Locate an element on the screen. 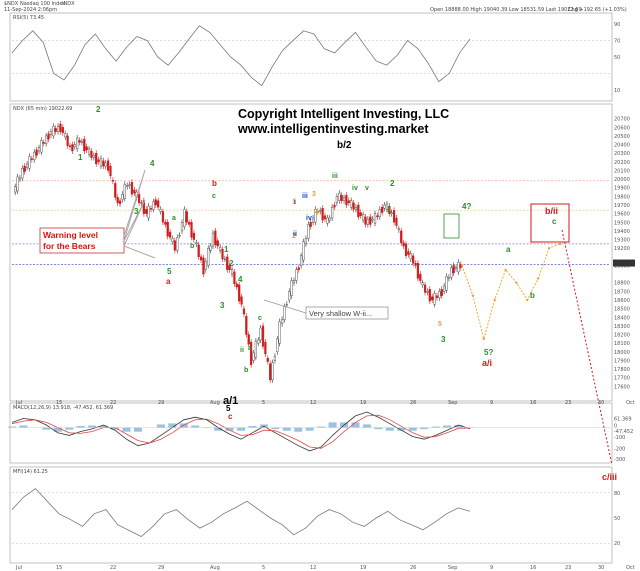  price-tick-label: 20400 is located at coordinates (622, 146).